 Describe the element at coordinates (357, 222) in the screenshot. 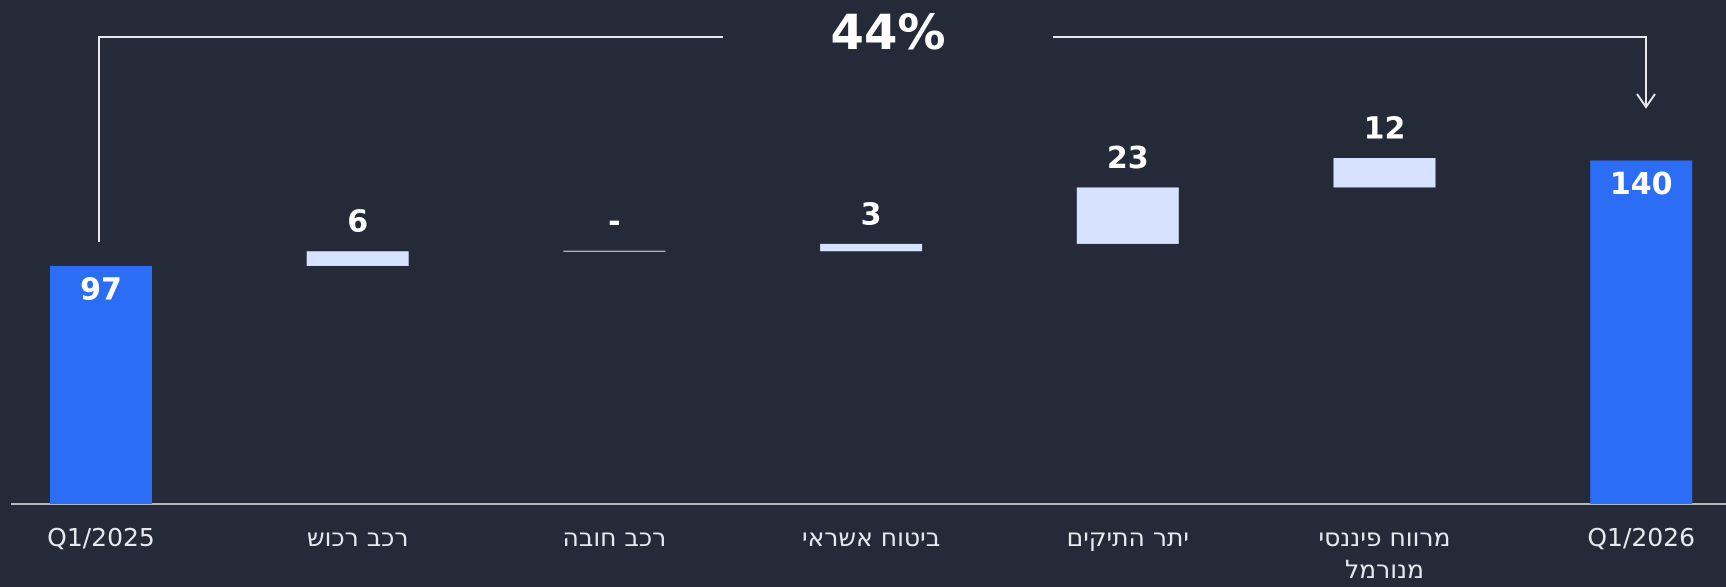

I see `value-label: 6` at that location.